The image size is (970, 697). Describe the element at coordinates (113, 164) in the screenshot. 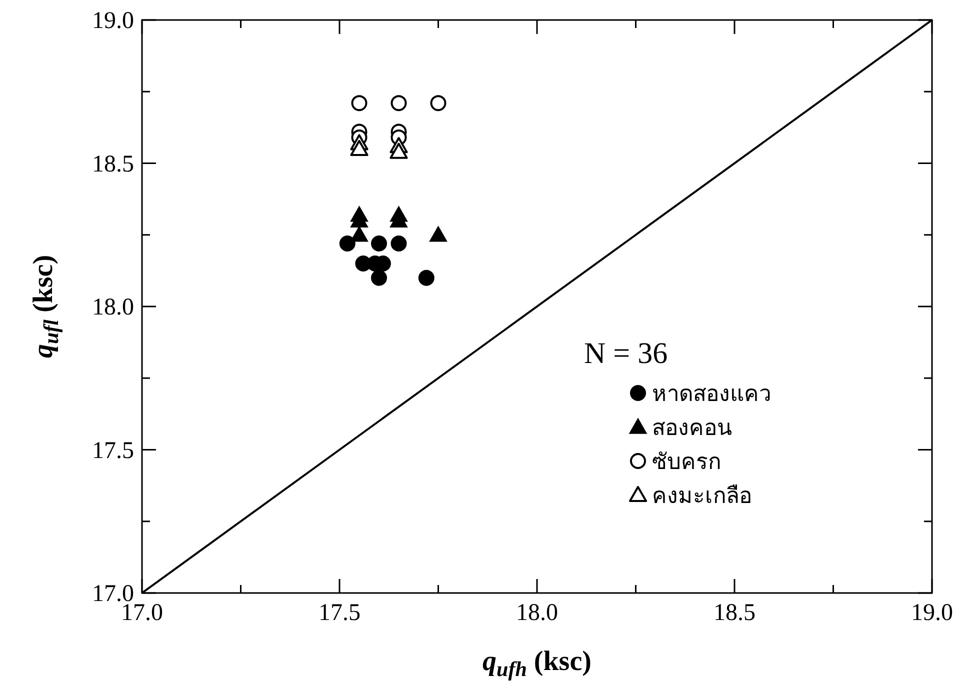

I see `y-tick-label: 18.5` at that location.